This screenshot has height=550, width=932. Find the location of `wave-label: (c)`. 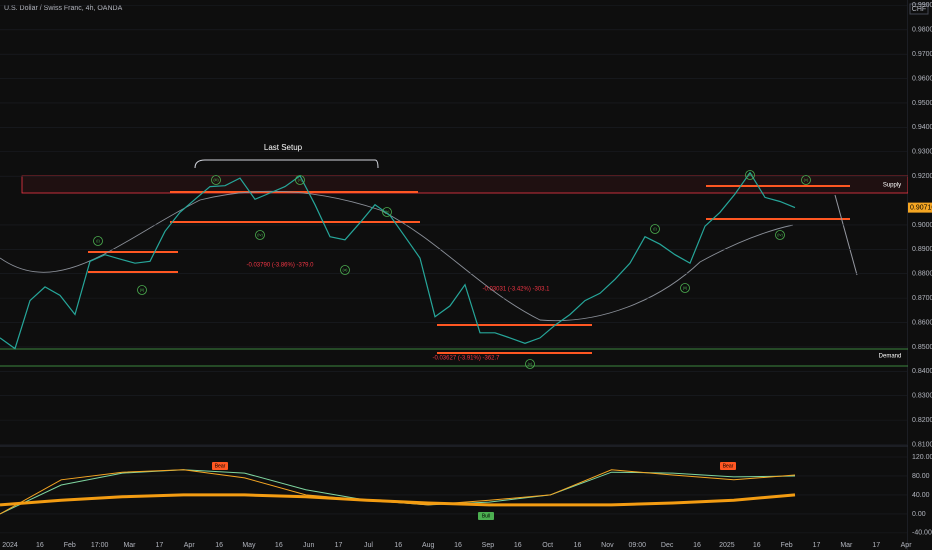

wave-label: (c) is located at coordinates (530, 363).